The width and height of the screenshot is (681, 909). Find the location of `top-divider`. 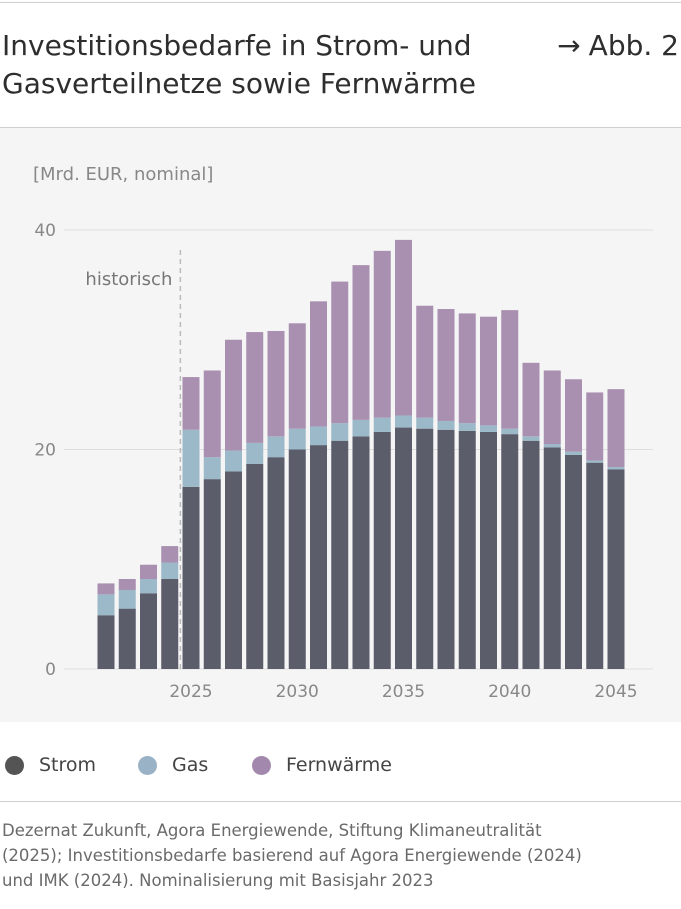

top-divider is located at coordinates (340, 2).